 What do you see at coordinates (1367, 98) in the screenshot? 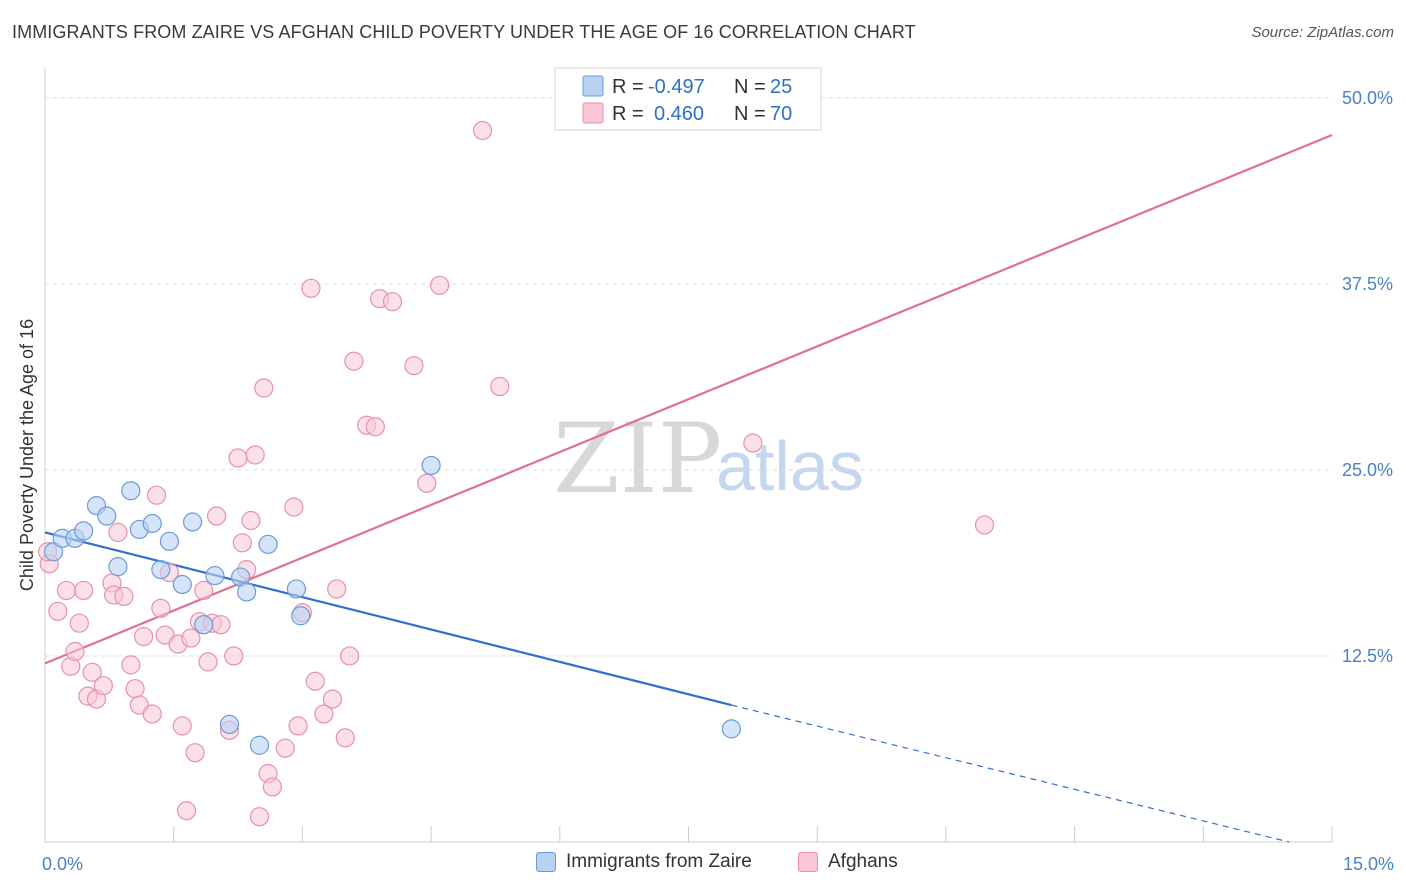
I see `y-tick-label: 50.0%` at bounding box center [1367, 98].